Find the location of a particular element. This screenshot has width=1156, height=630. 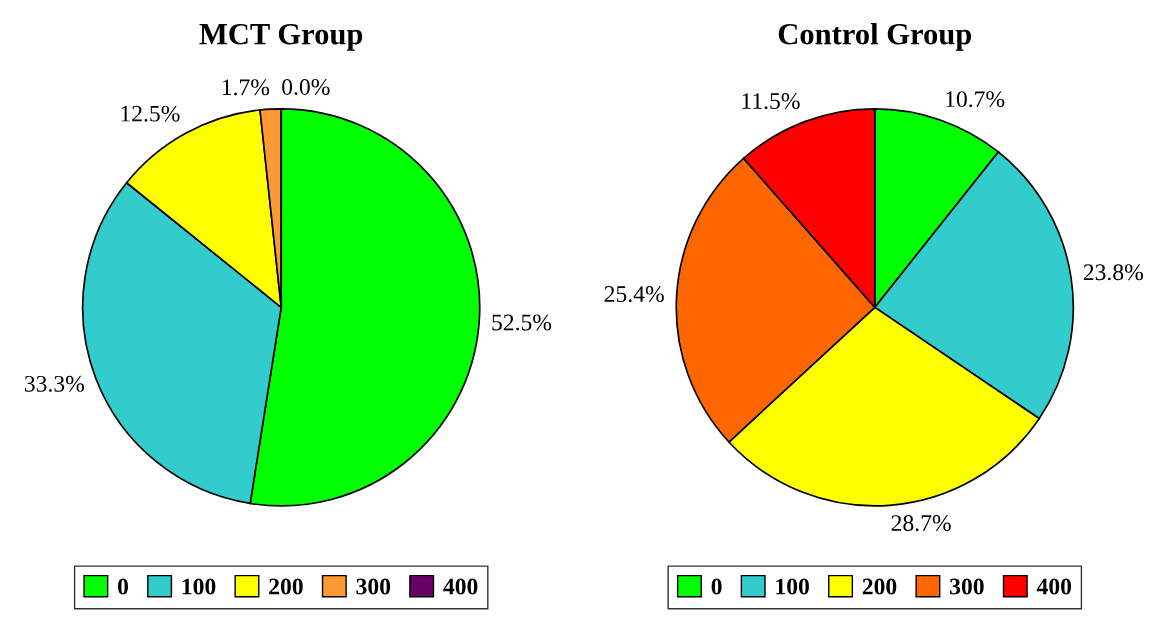

data-label: 28.7% is located at coordinates (921, 523).